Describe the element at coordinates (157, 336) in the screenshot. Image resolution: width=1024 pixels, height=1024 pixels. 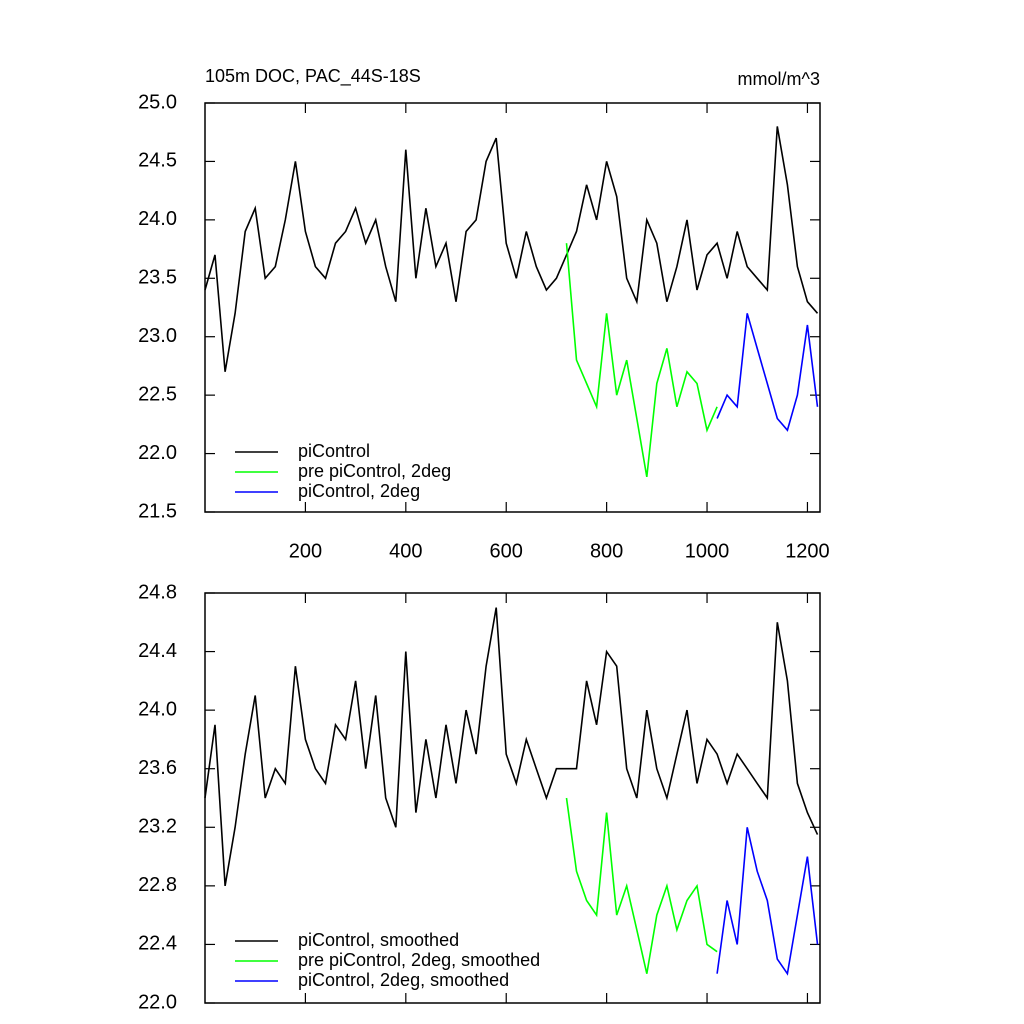
I see `y-tick-label: 23.0` at that location.